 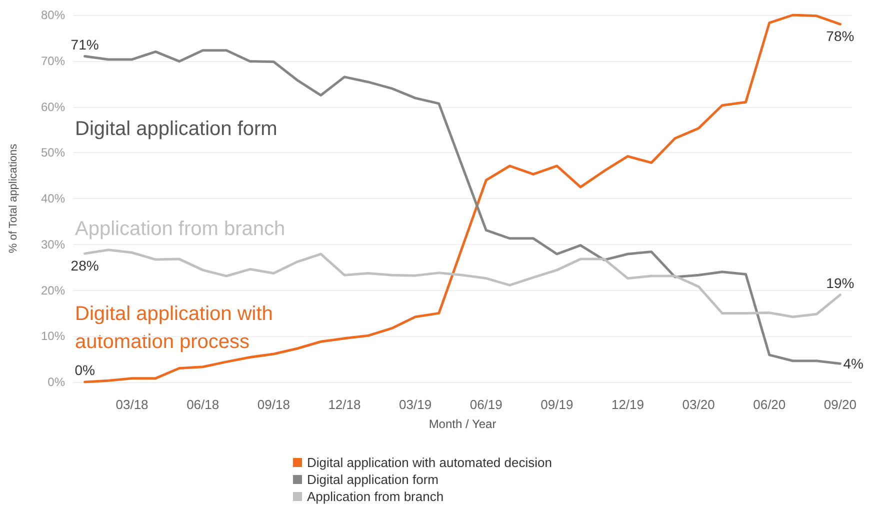 I want to click on y-tick-label: 10%, so click(x=53, y=336).